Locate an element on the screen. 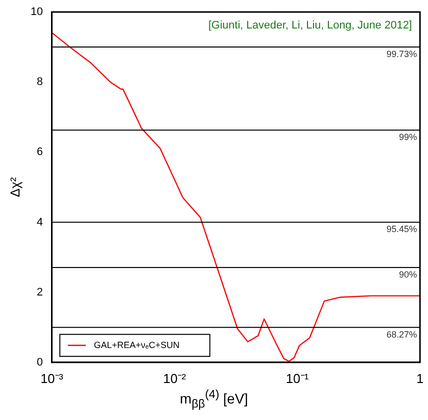  annotation: 90% is located at coordinates (407, 274).